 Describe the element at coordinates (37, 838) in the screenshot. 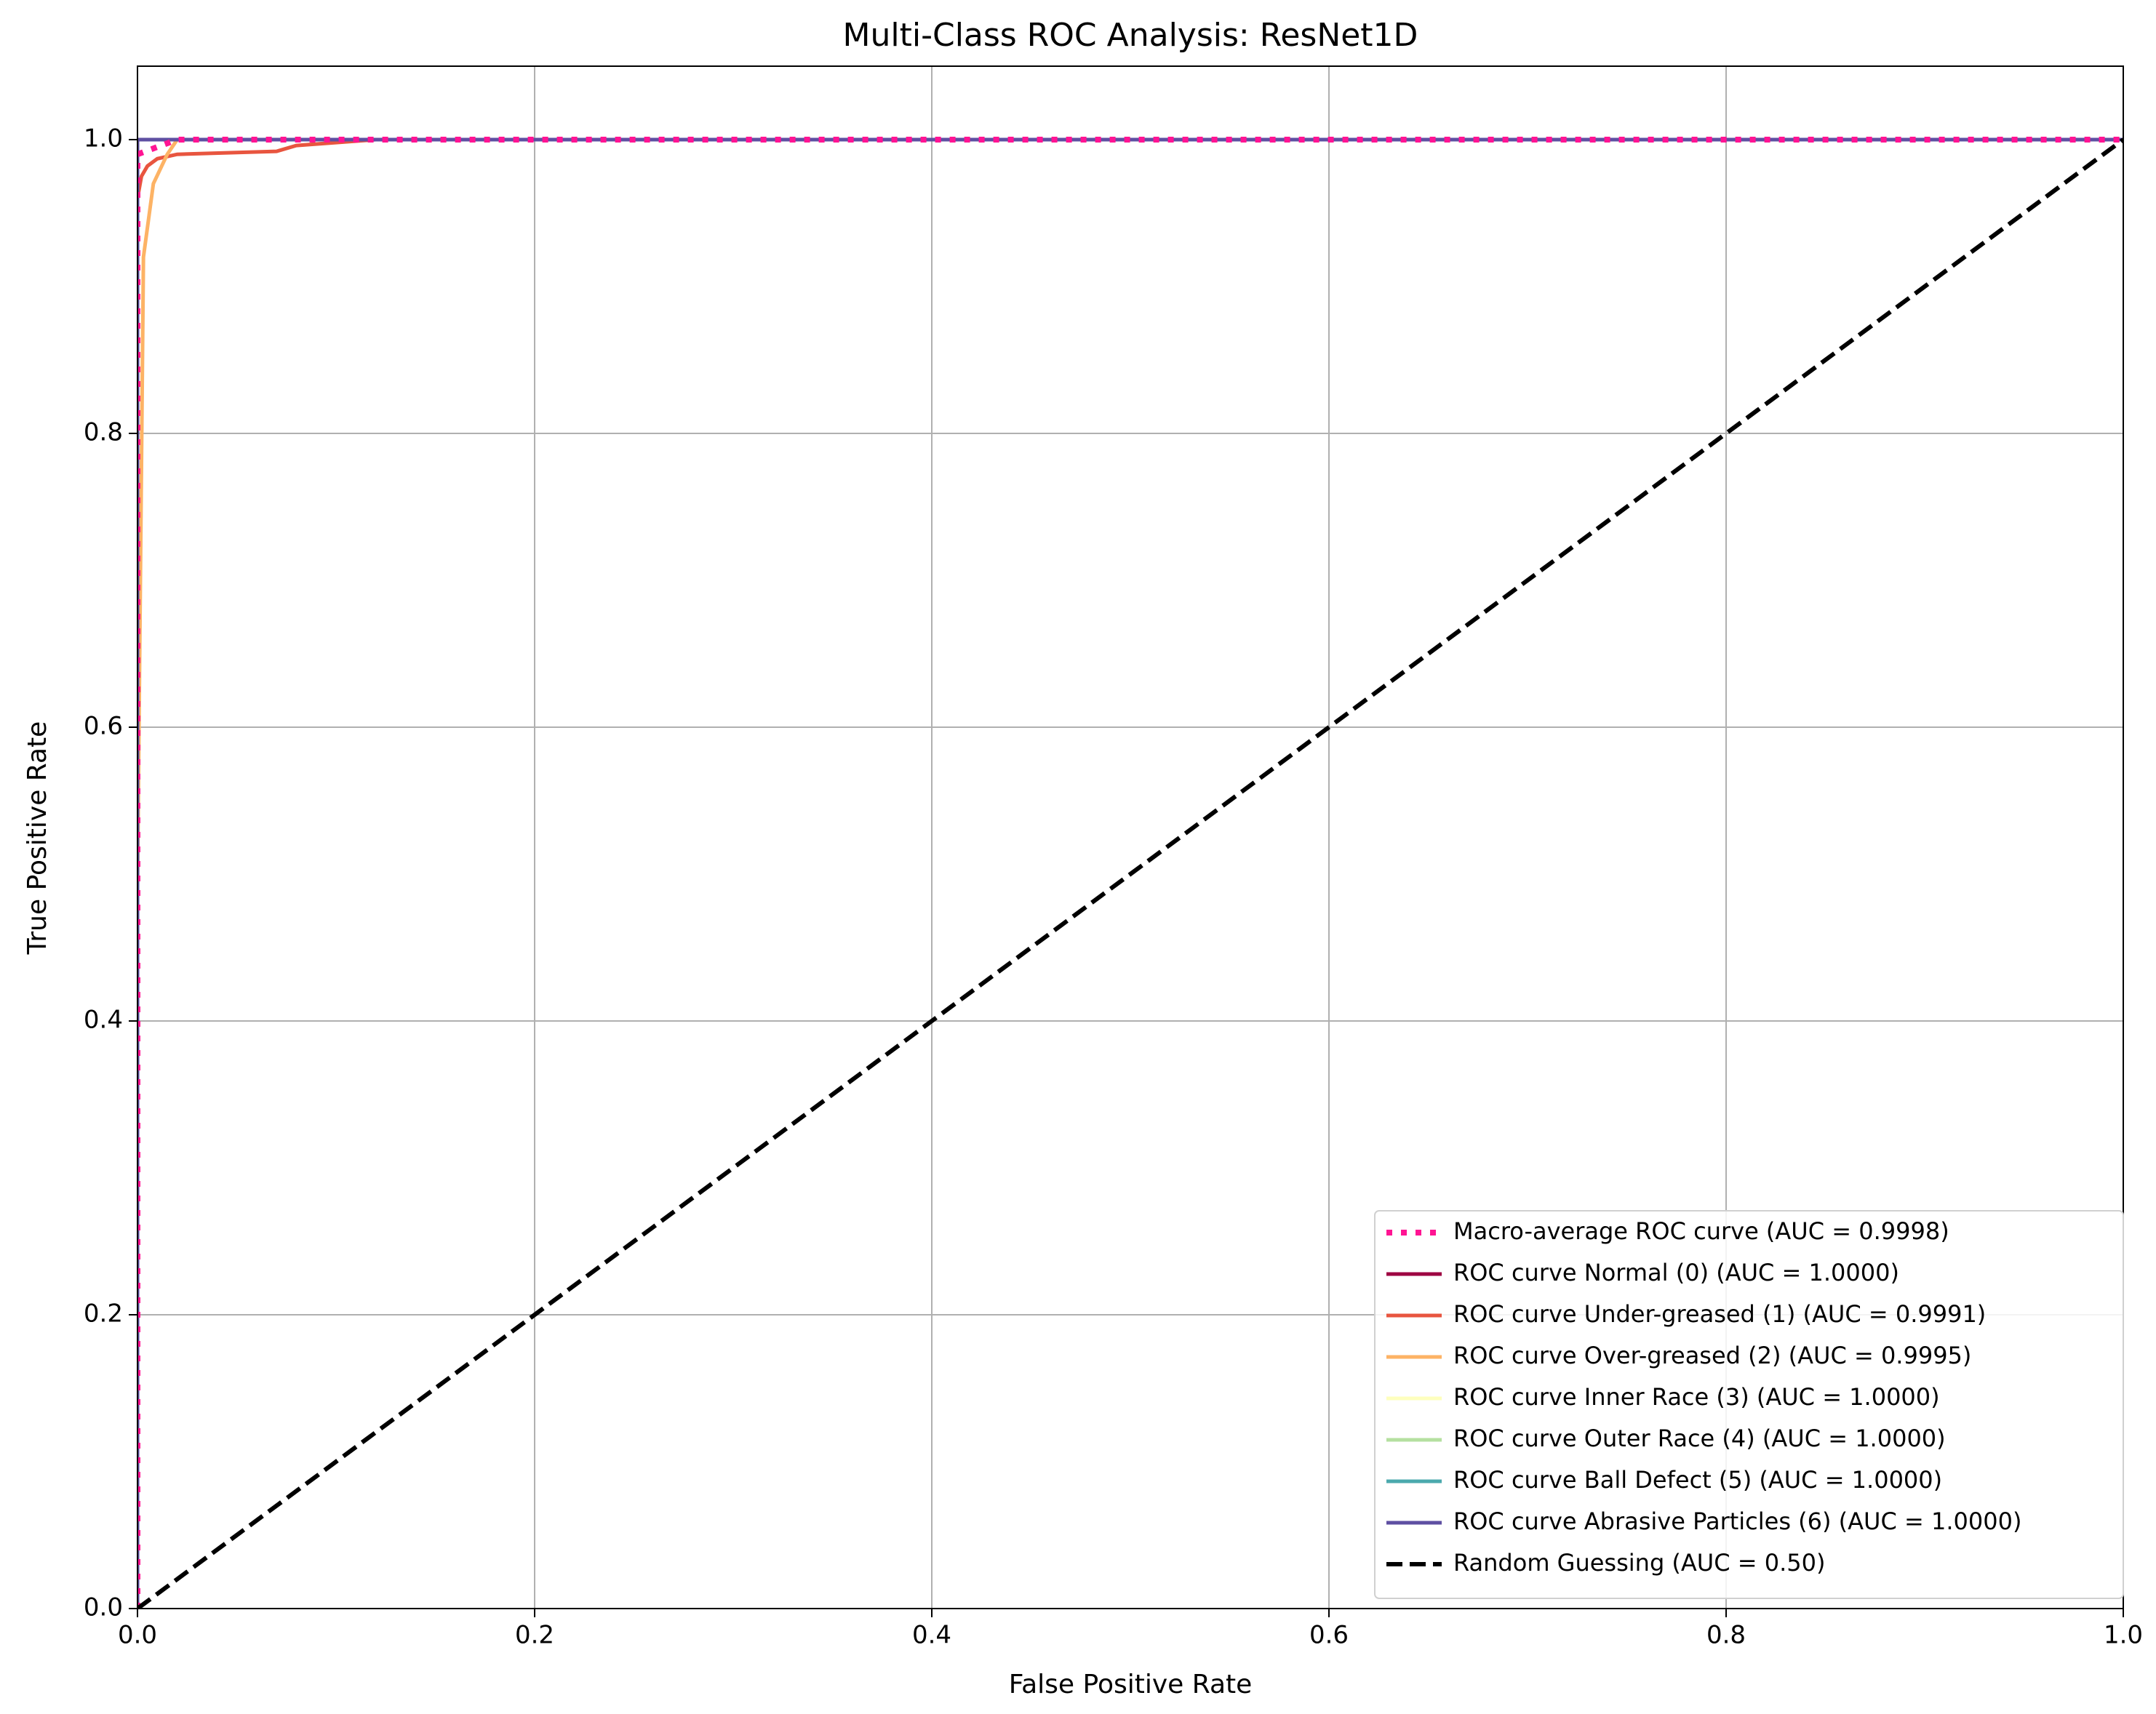

I see `y-axis-label: True Positive Rate` at that location.